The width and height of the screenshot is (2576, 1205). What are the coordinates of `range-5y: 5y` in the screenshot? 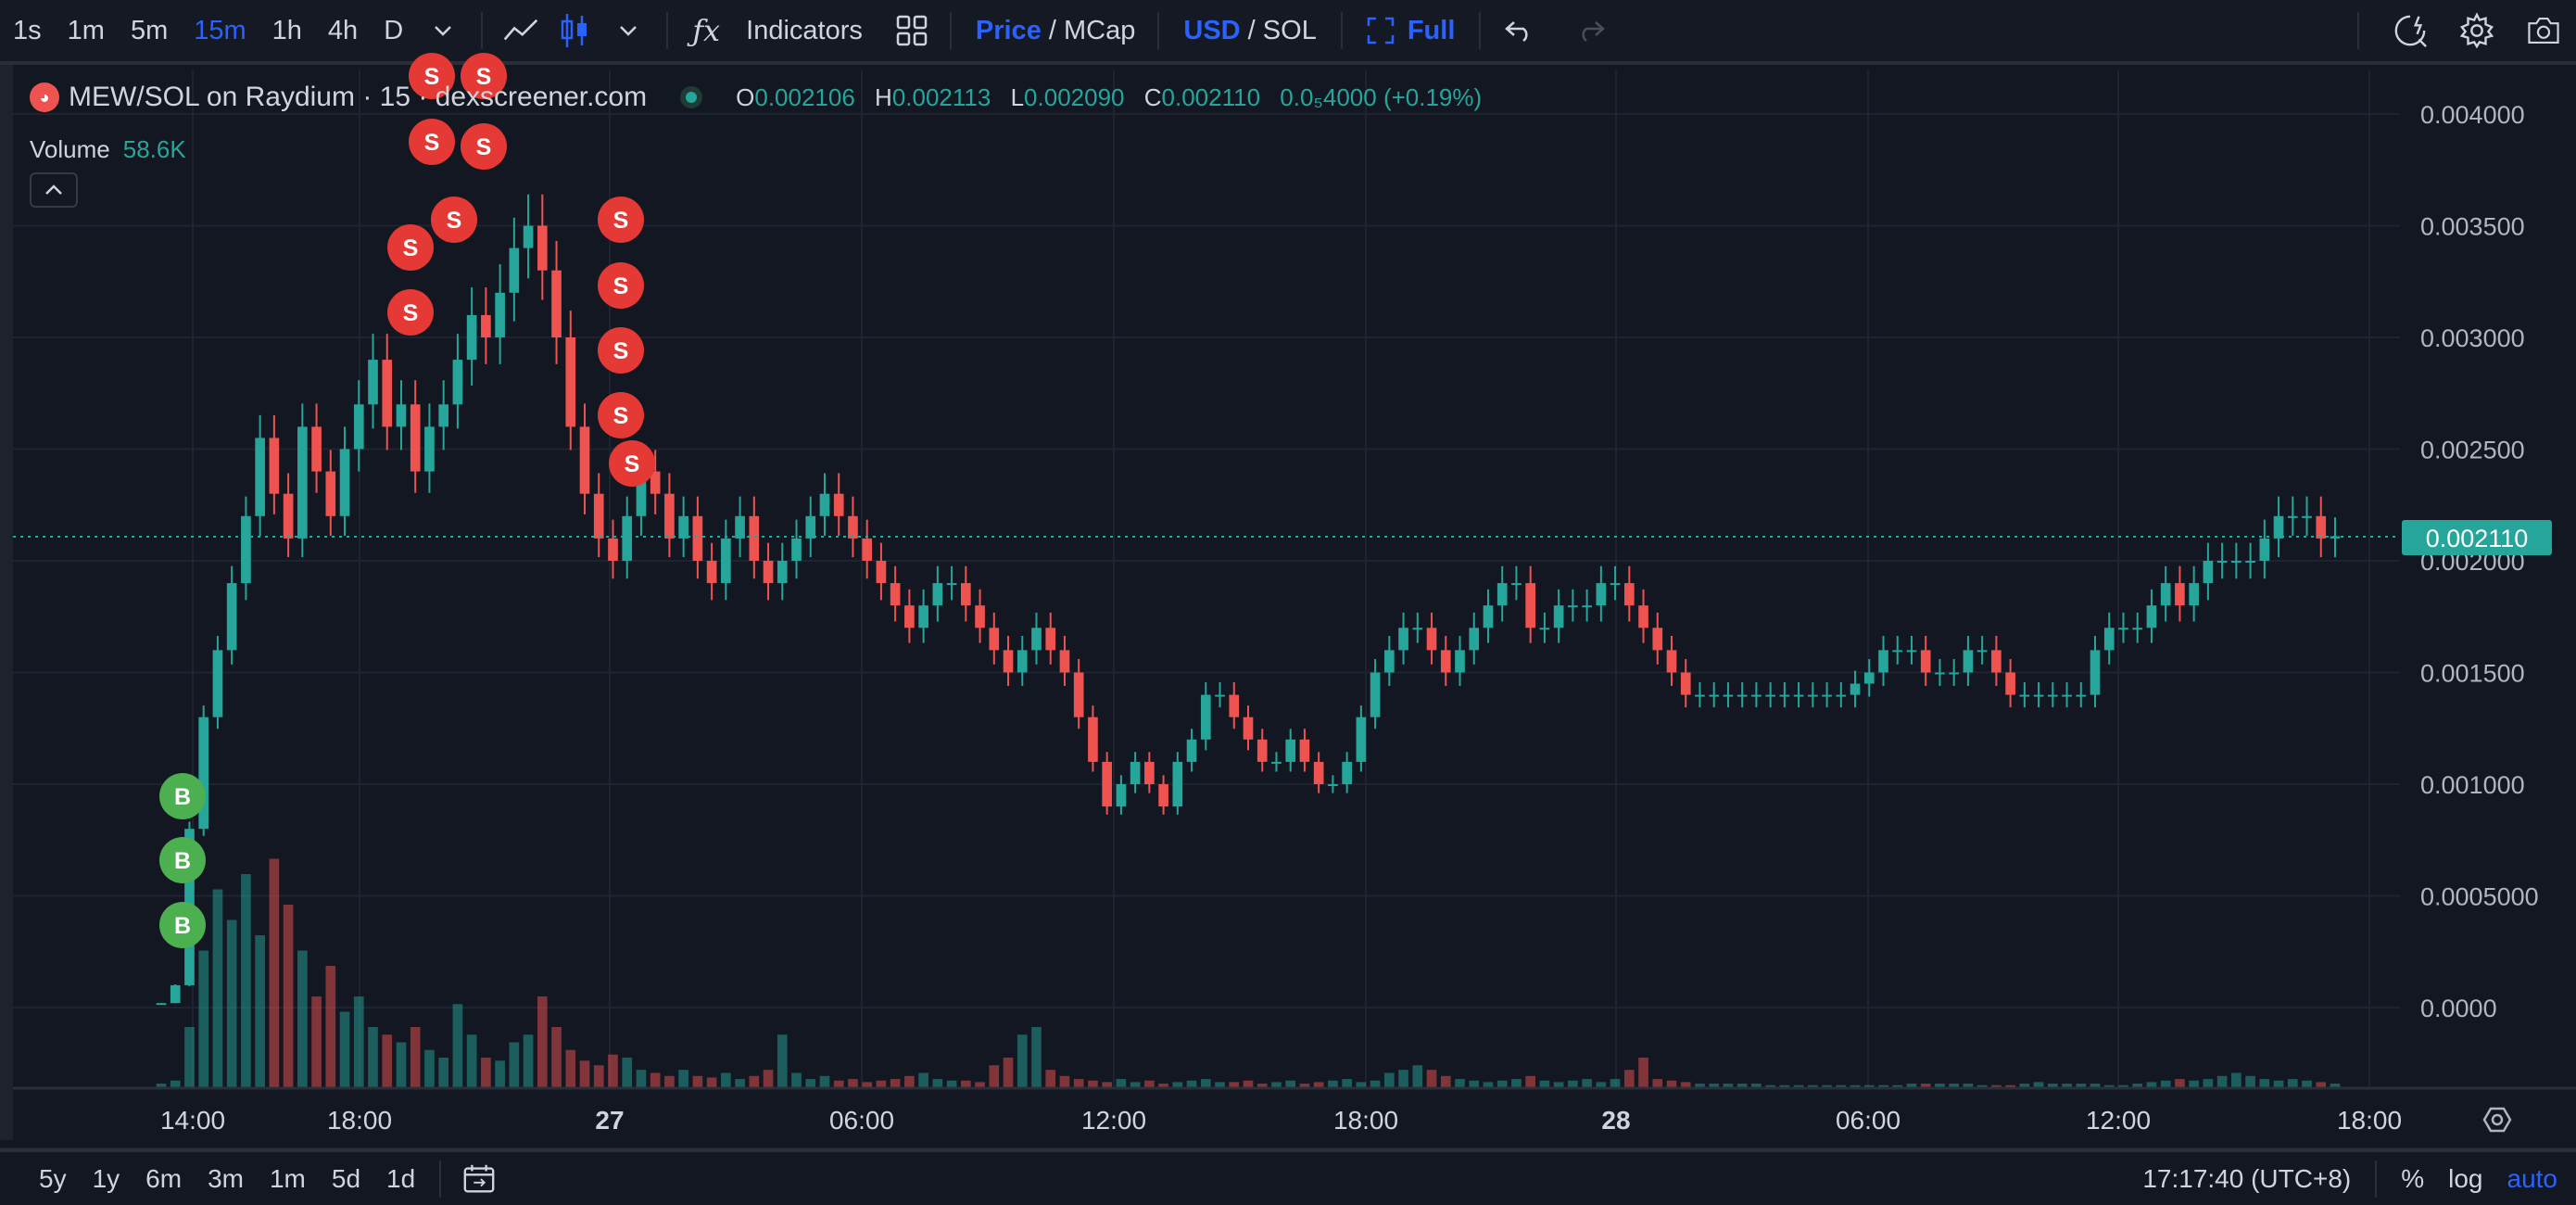 It's located at (53, 1178).